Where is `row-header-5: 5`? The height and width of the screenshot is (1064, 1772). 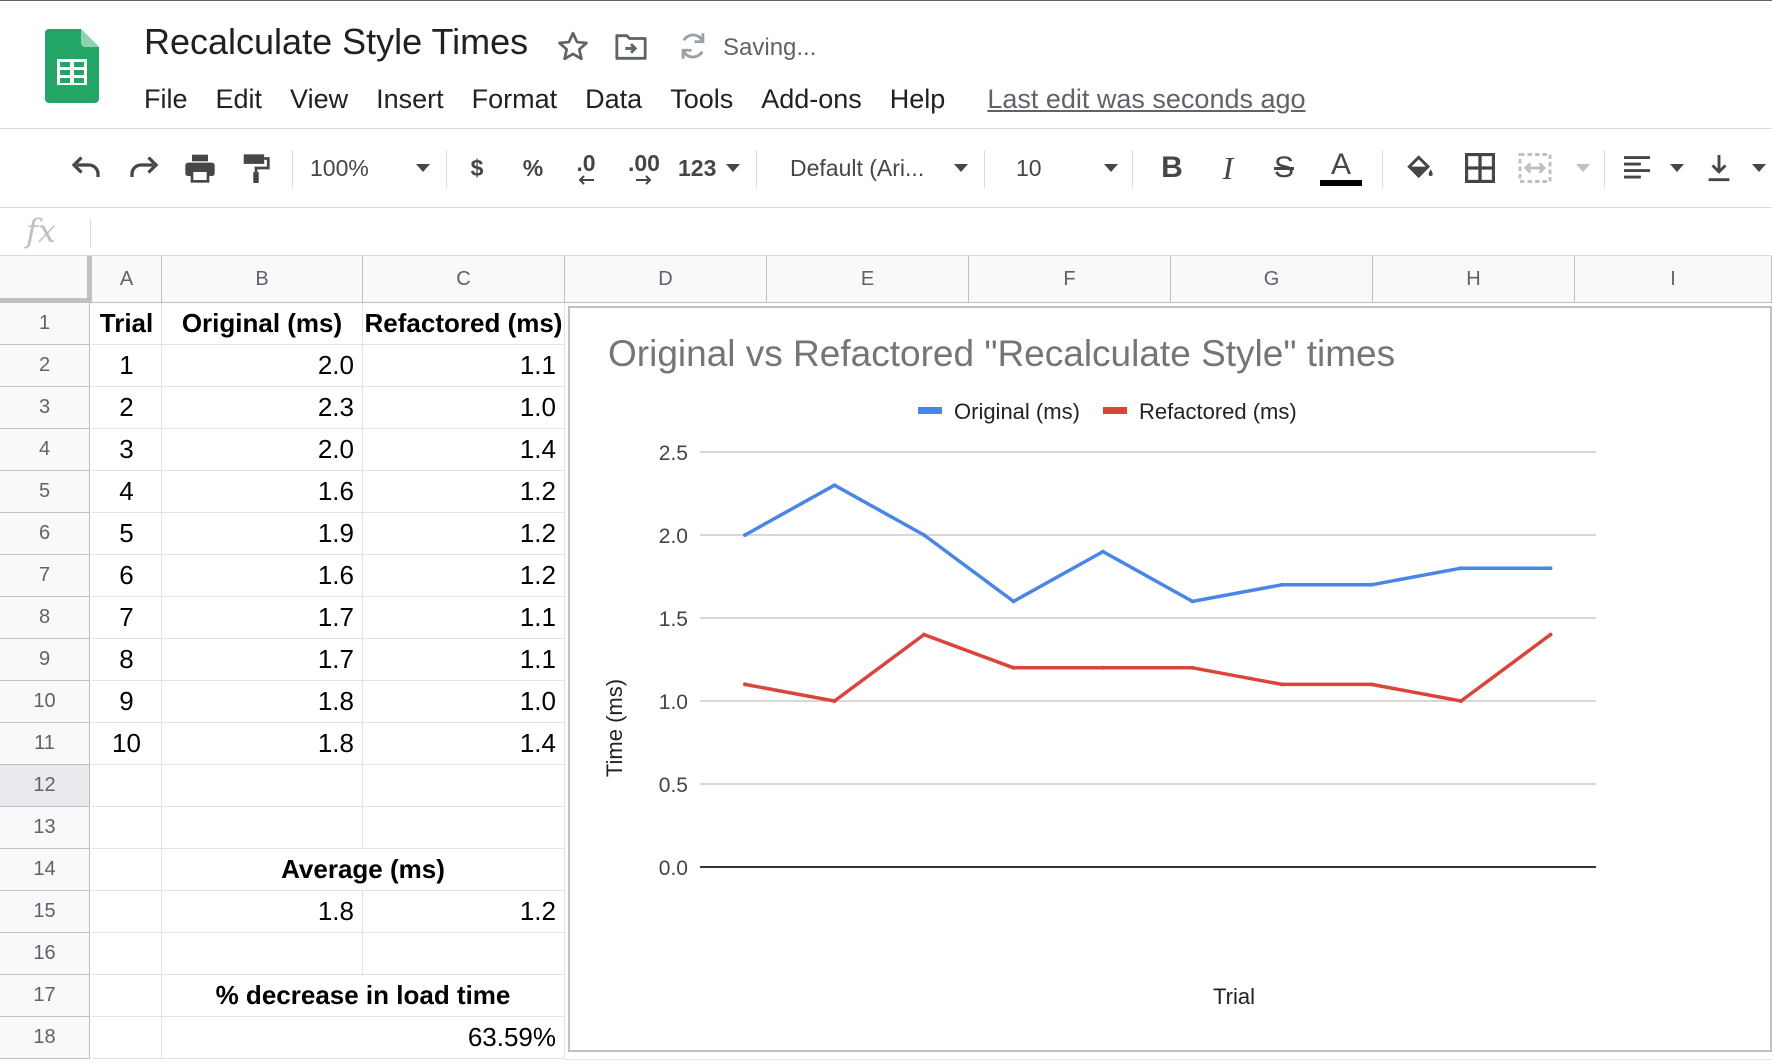
row-header-5: 5 is located at coordinates (45, 492).